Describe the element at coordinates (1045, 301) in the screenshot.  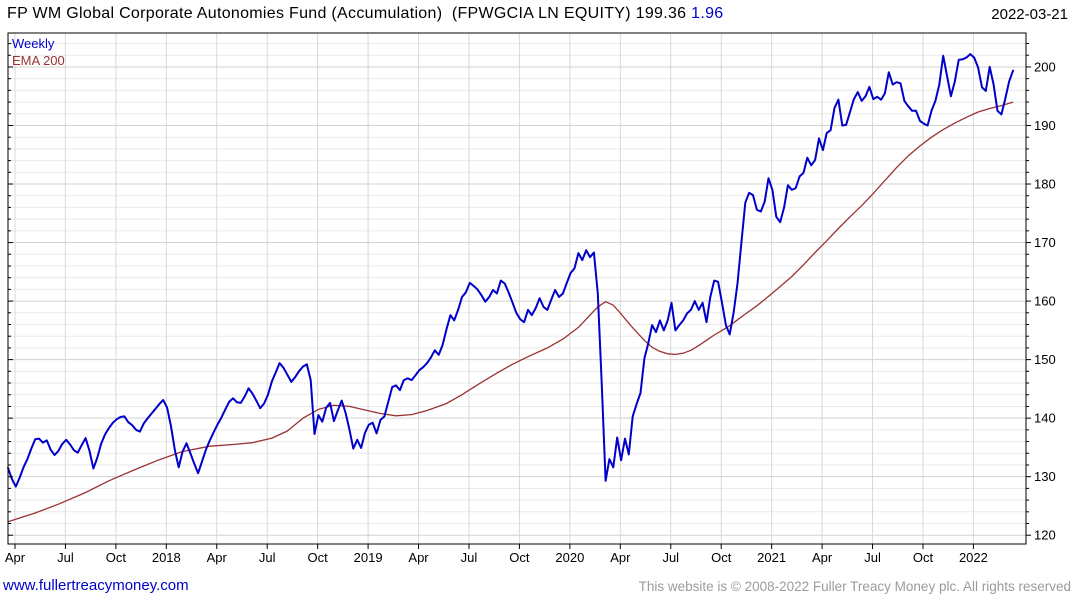
I see `y-tick-label: 160` at that location.